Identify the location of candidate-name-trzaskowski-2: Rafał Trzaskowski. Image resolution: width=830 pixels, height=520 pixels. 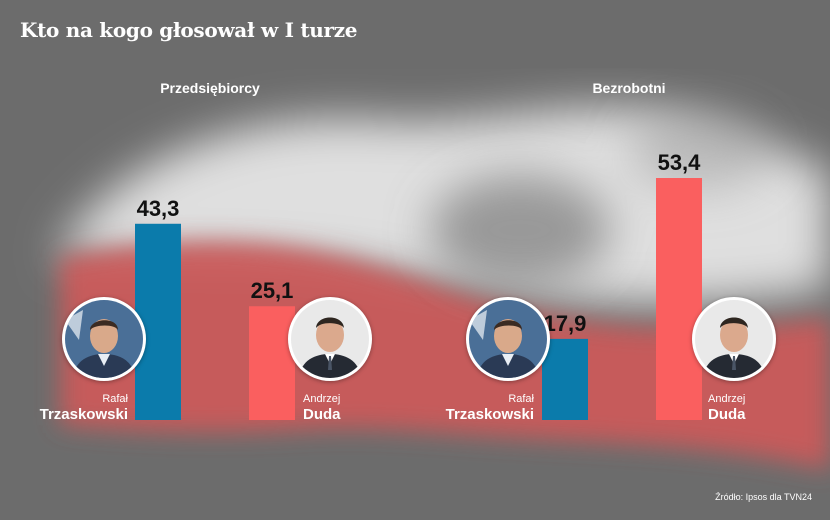
(490, 408).